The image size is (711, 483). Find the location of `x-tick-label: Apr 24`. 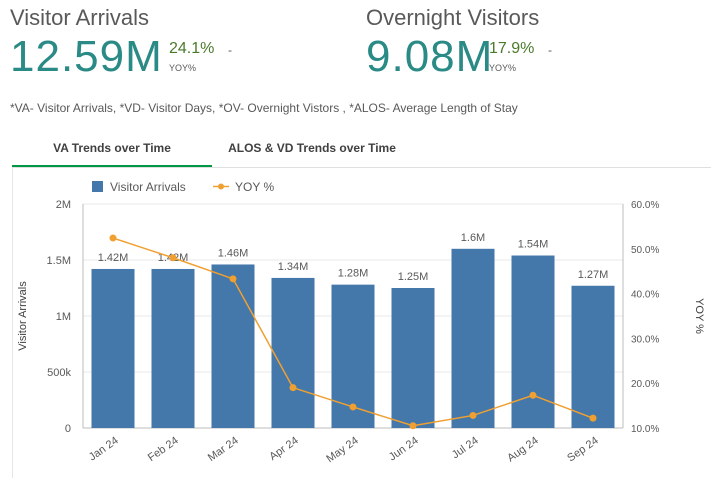

x-tick-label: Apr 24 is located at coordinates (283, 449).